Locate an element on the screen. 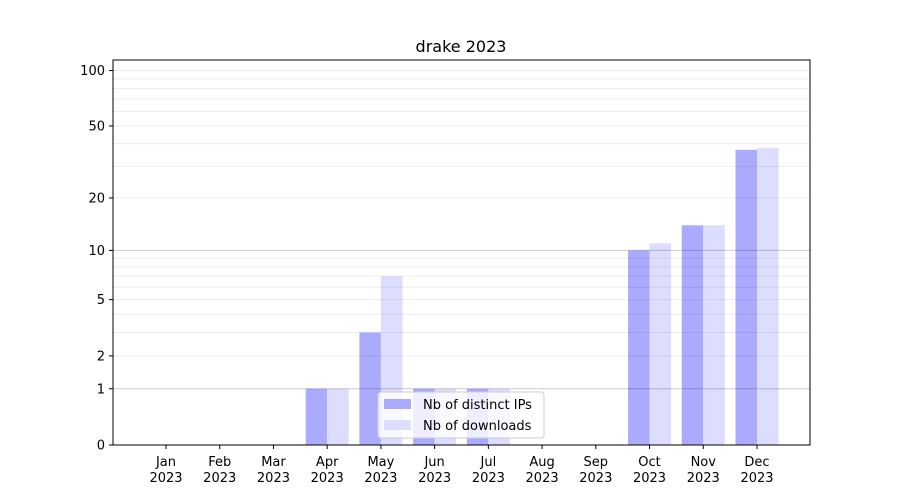  legend-label-downloads: Nb of downloads is located at coordinates (477, 426).